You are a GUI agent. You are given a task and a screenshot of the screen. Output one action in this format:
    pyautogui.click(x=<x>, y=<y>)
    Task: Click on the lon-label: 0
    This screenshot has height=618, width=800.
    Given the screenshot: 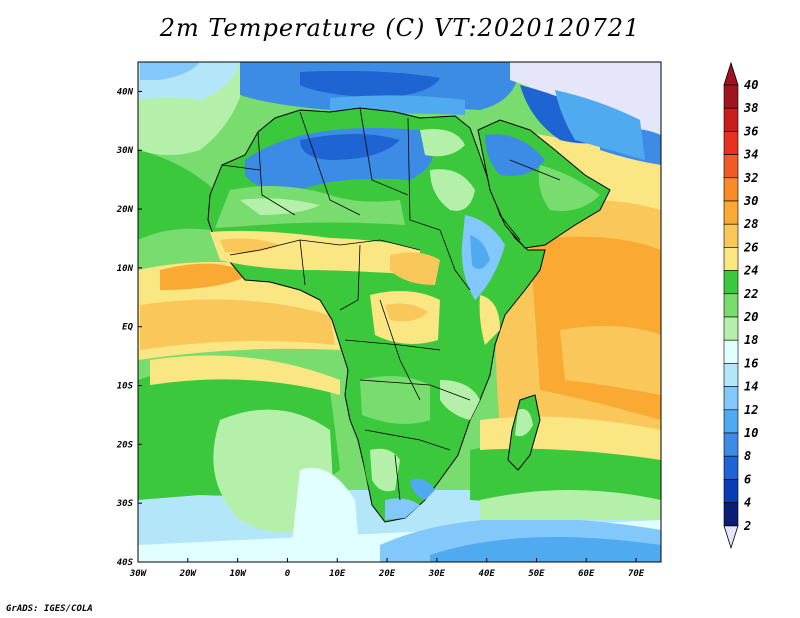 What is the action you would take?
    pyautogui.click(x=288, y=574)
    